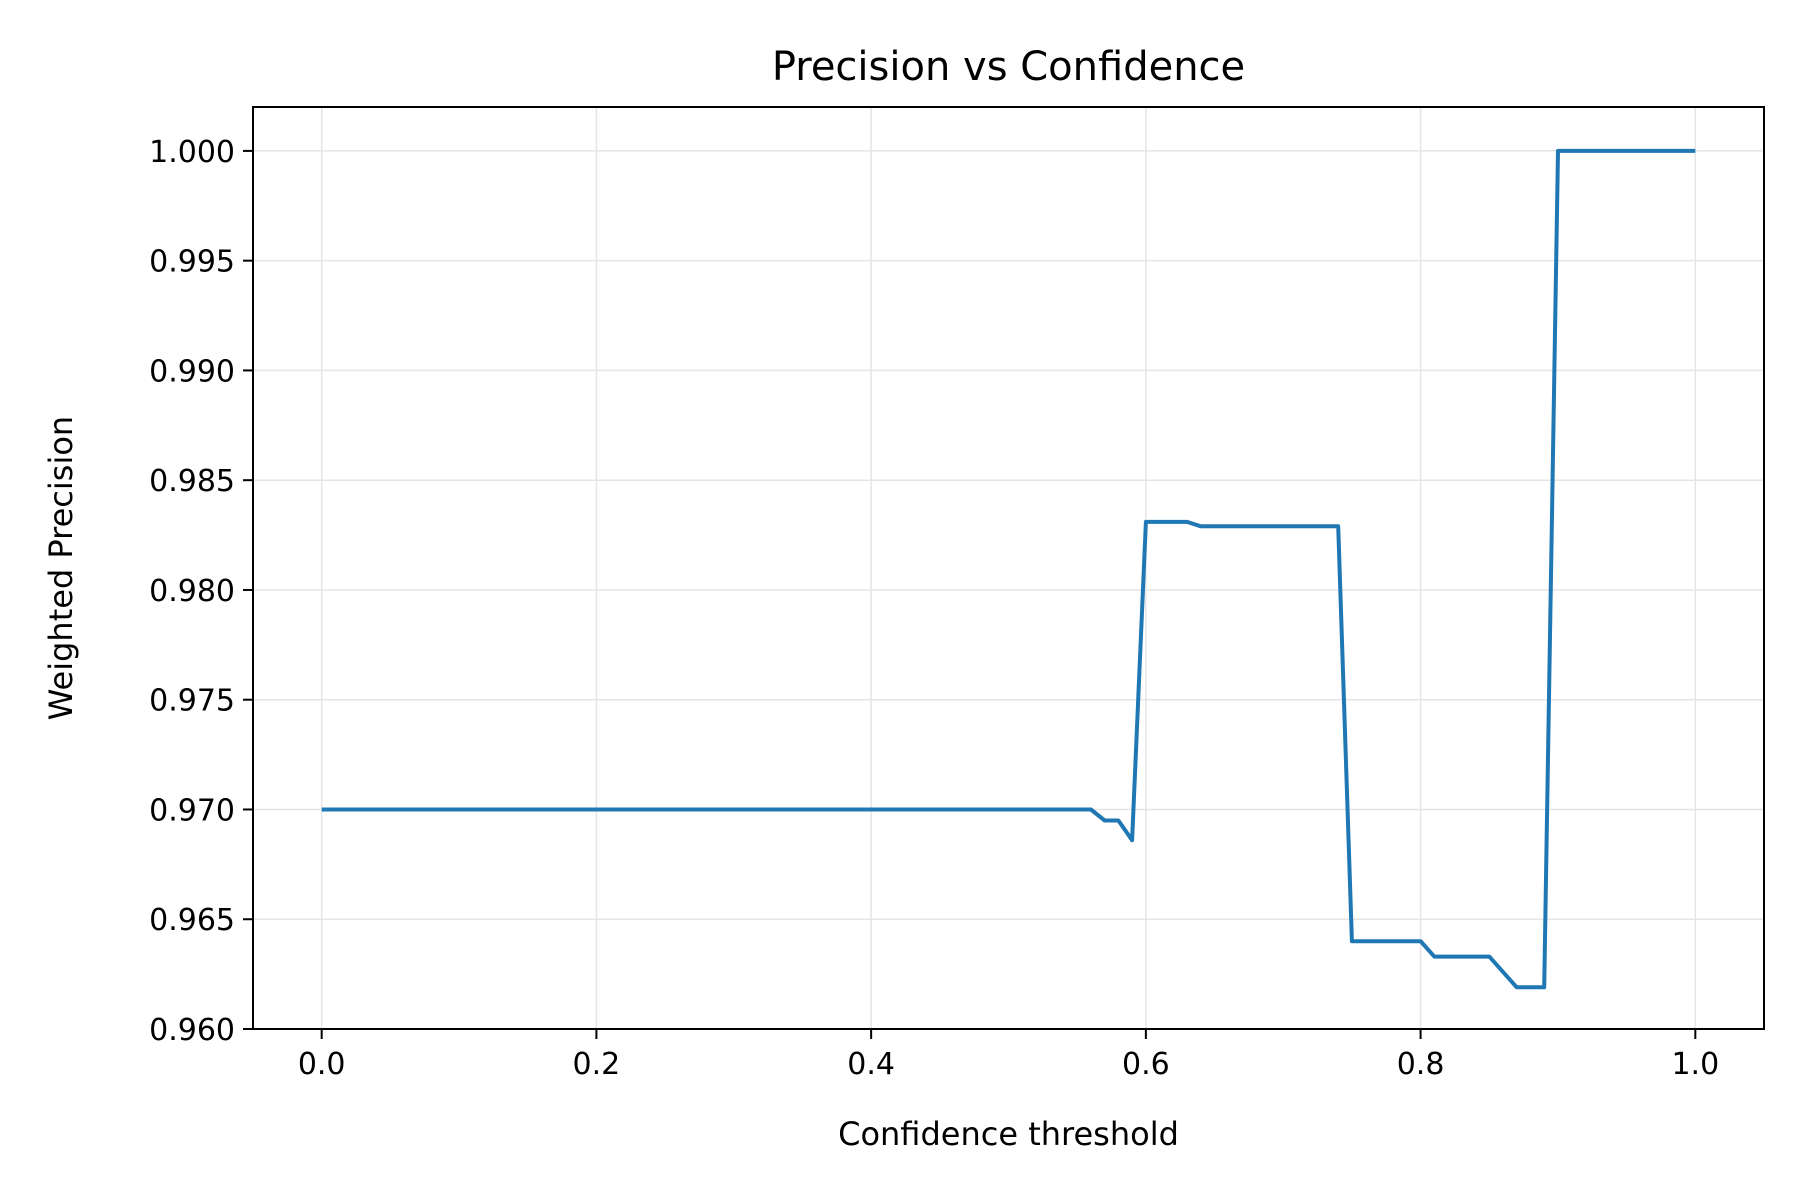 The image size is (1800, 1200). I want to click on x-tick-label: 0.6, so click(1146, 1064).